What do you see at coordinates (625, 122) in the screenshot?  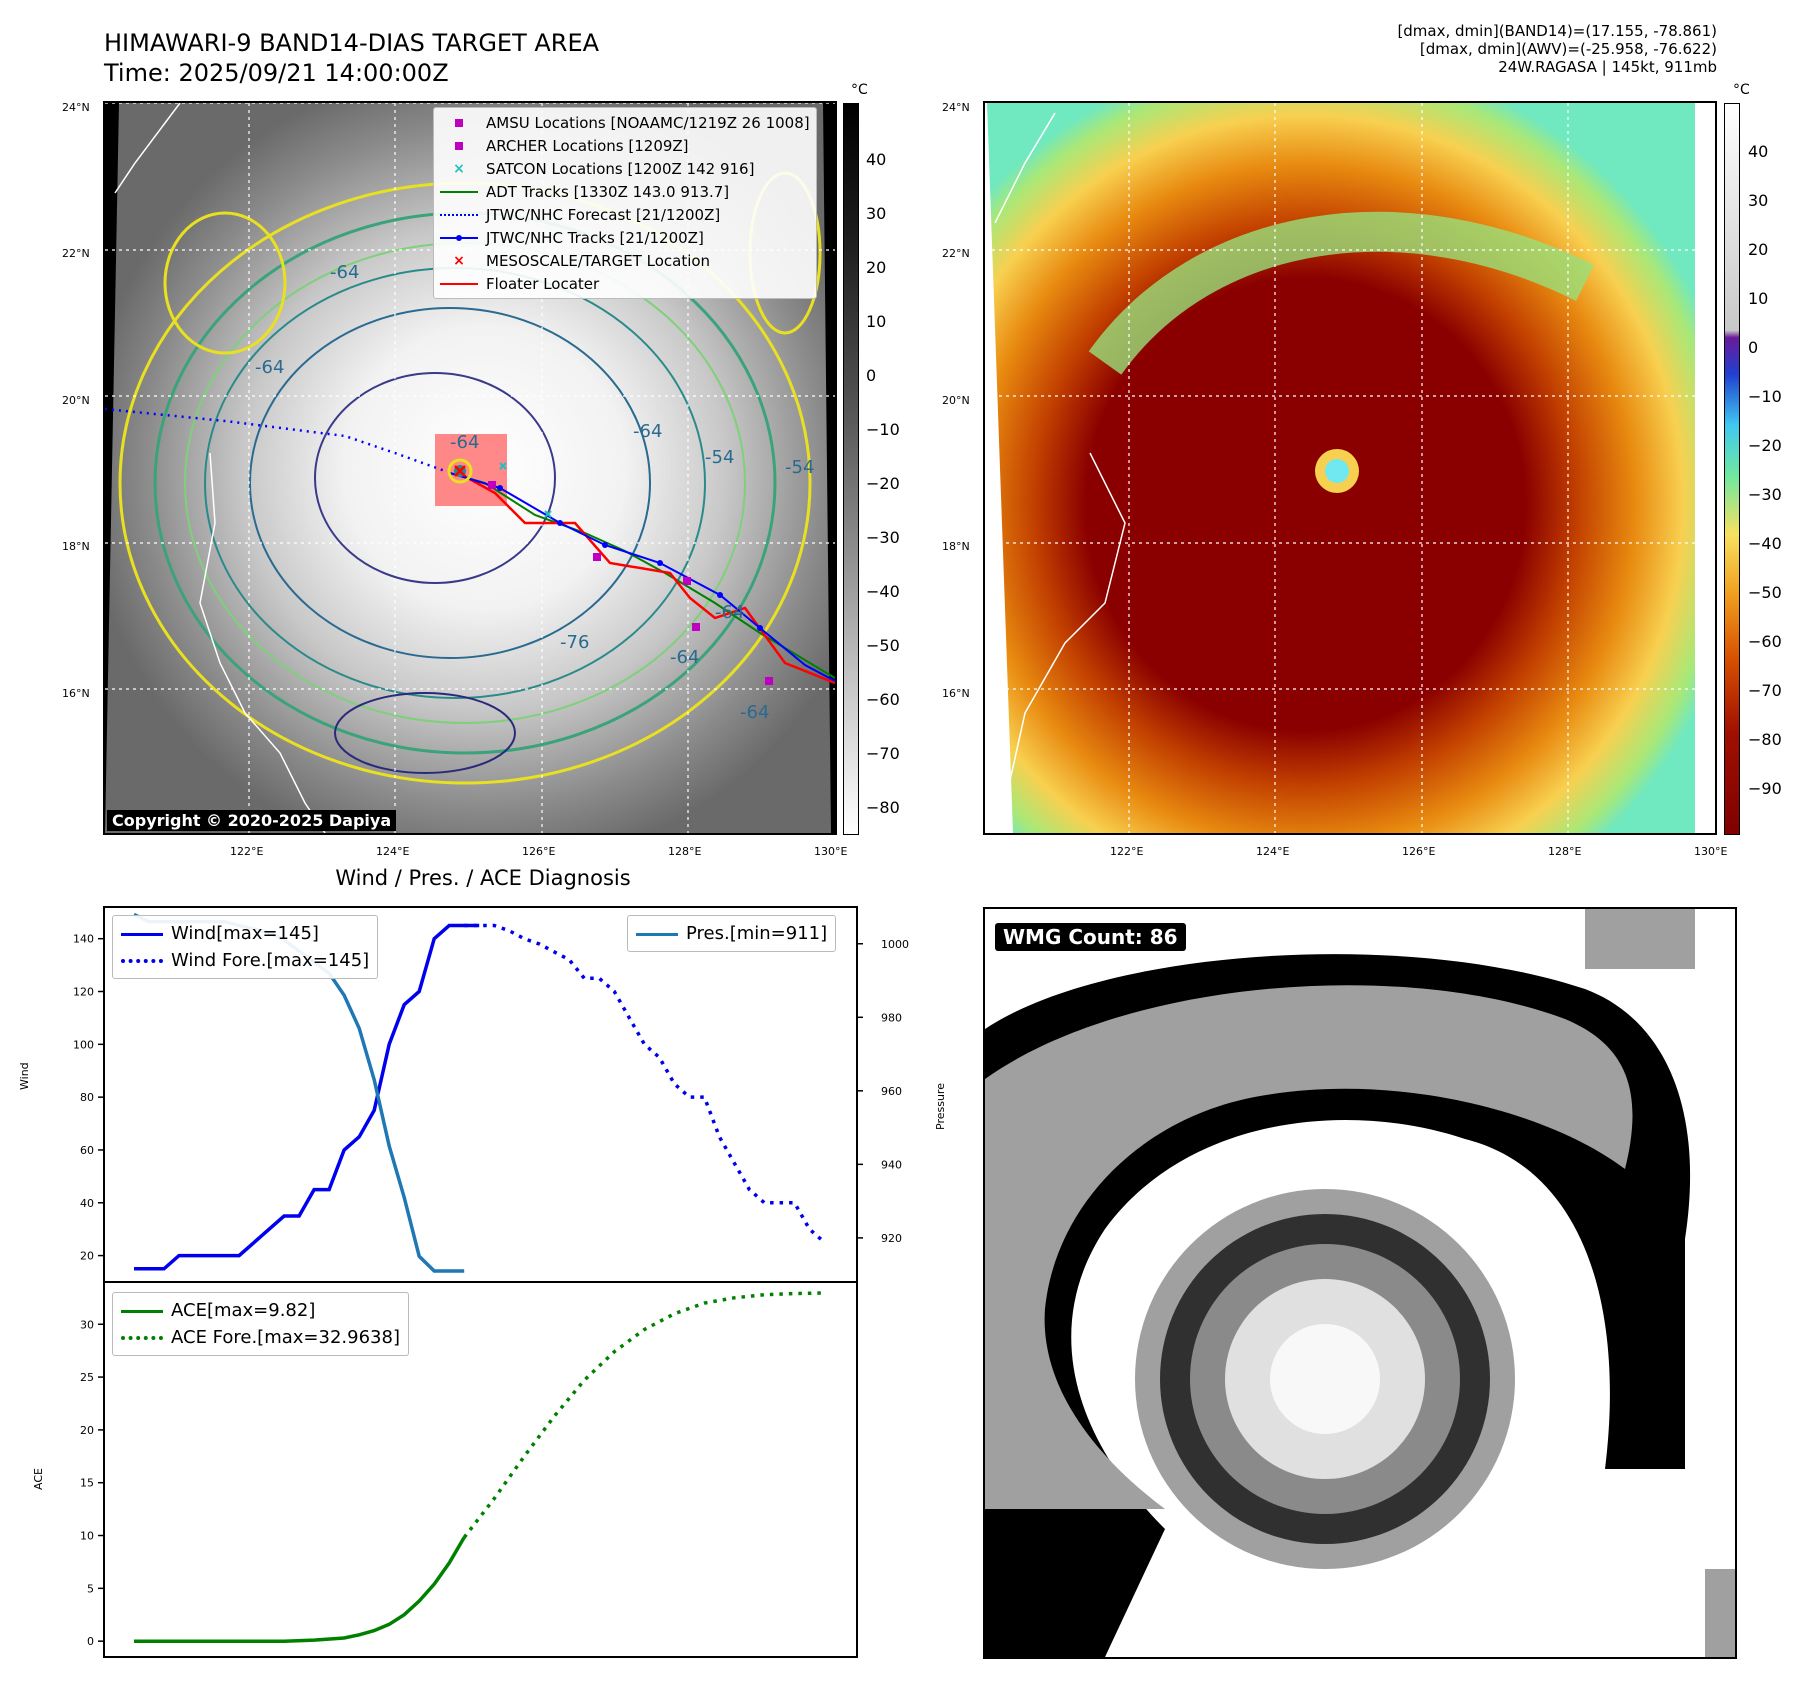 I see `legend-item-amsu: AMSU Locations [NOAAMC/1219Z 26 1008]` at bounding box center [625, 122].